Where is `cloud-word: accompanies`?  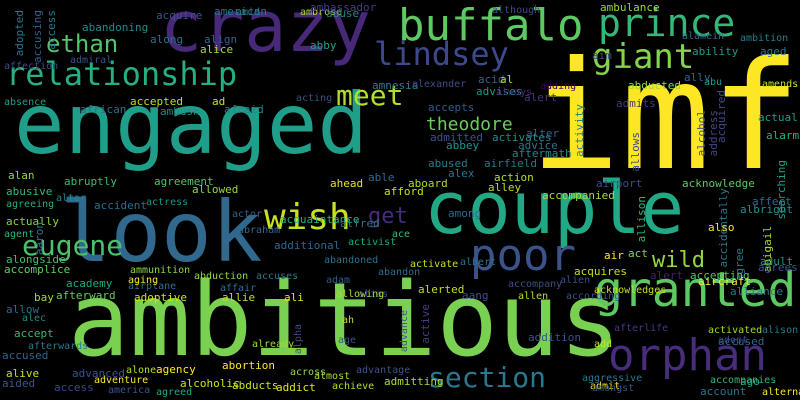 cloud-word: accompanies is located at coordinates (743, 380).